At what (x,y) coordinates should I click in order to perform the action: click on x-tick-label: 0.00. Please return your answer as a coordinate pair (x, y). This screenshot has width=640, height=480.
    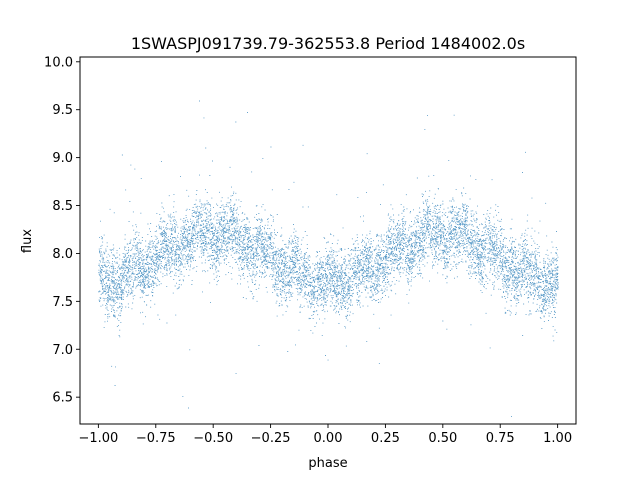
    Looking at the image, I should click on (328, 438).